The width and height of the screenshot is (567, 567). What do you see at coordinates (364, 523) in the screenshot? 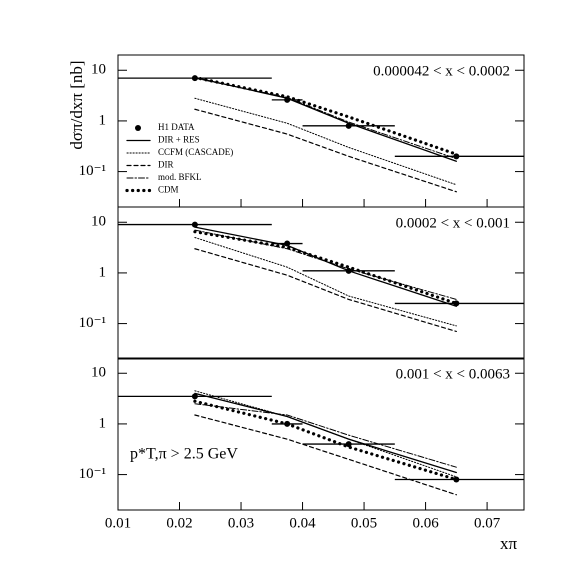
I see `x-tick-label: 0.05` at bounding box center [364, 523].